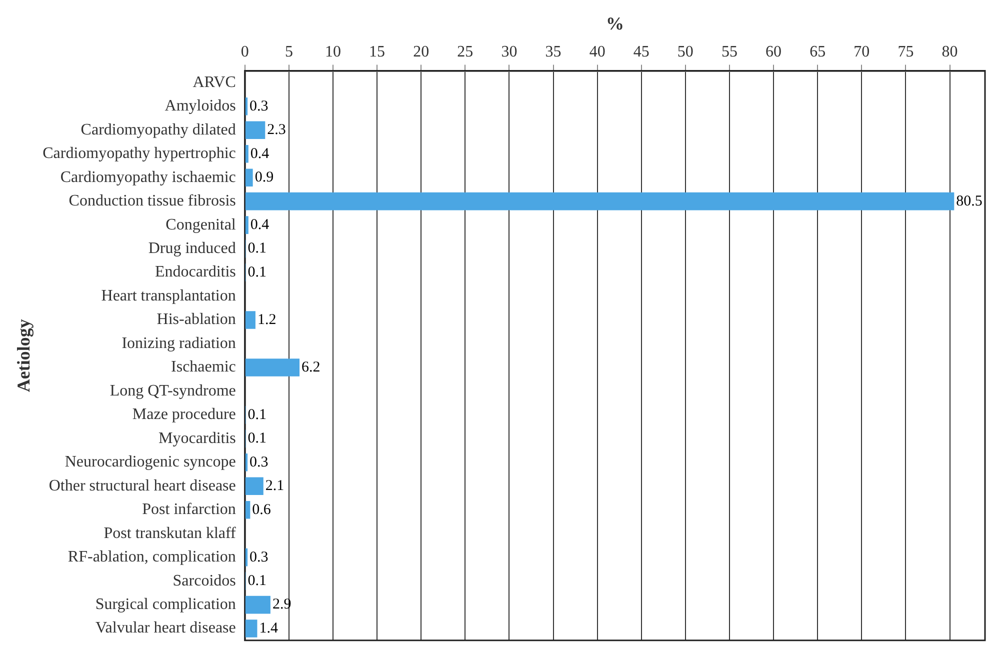  What do you see at coordinates (421, 51) in the screenshot?
I see `x-tick-label: 20` at bounding box center [421, 51].